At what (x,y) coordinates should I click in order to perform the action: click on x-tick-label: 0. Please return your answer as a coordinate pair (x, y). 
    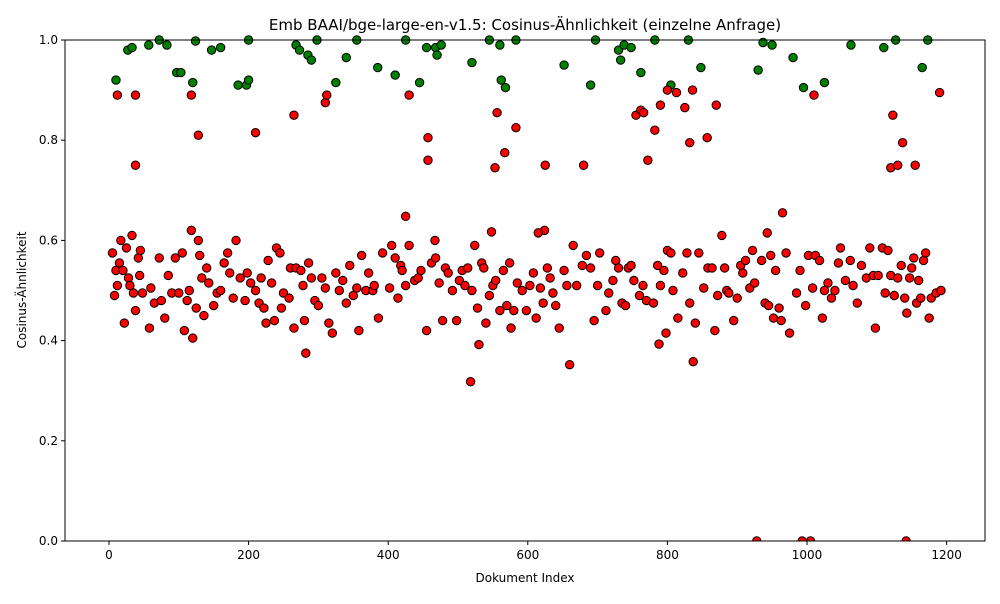
    Looking at the image, I should click on (109, 555).